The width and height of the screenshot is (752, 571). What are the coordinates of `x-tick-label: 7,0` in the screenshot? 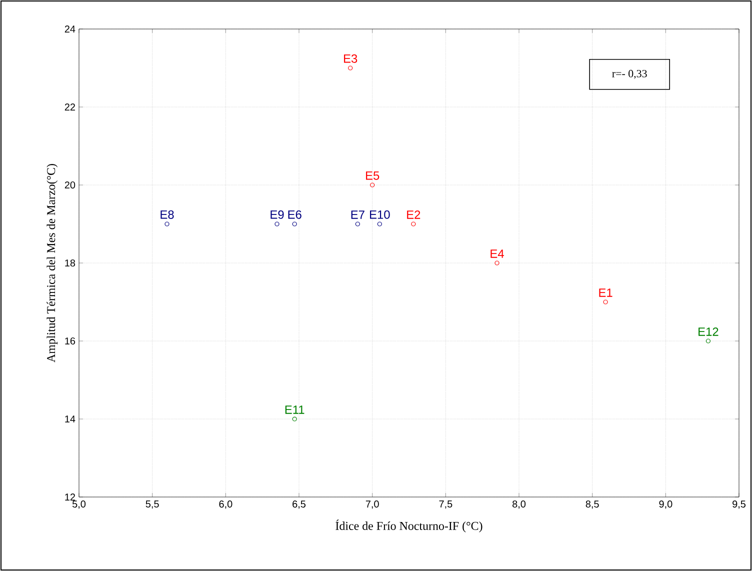 It's located at (372, 504).